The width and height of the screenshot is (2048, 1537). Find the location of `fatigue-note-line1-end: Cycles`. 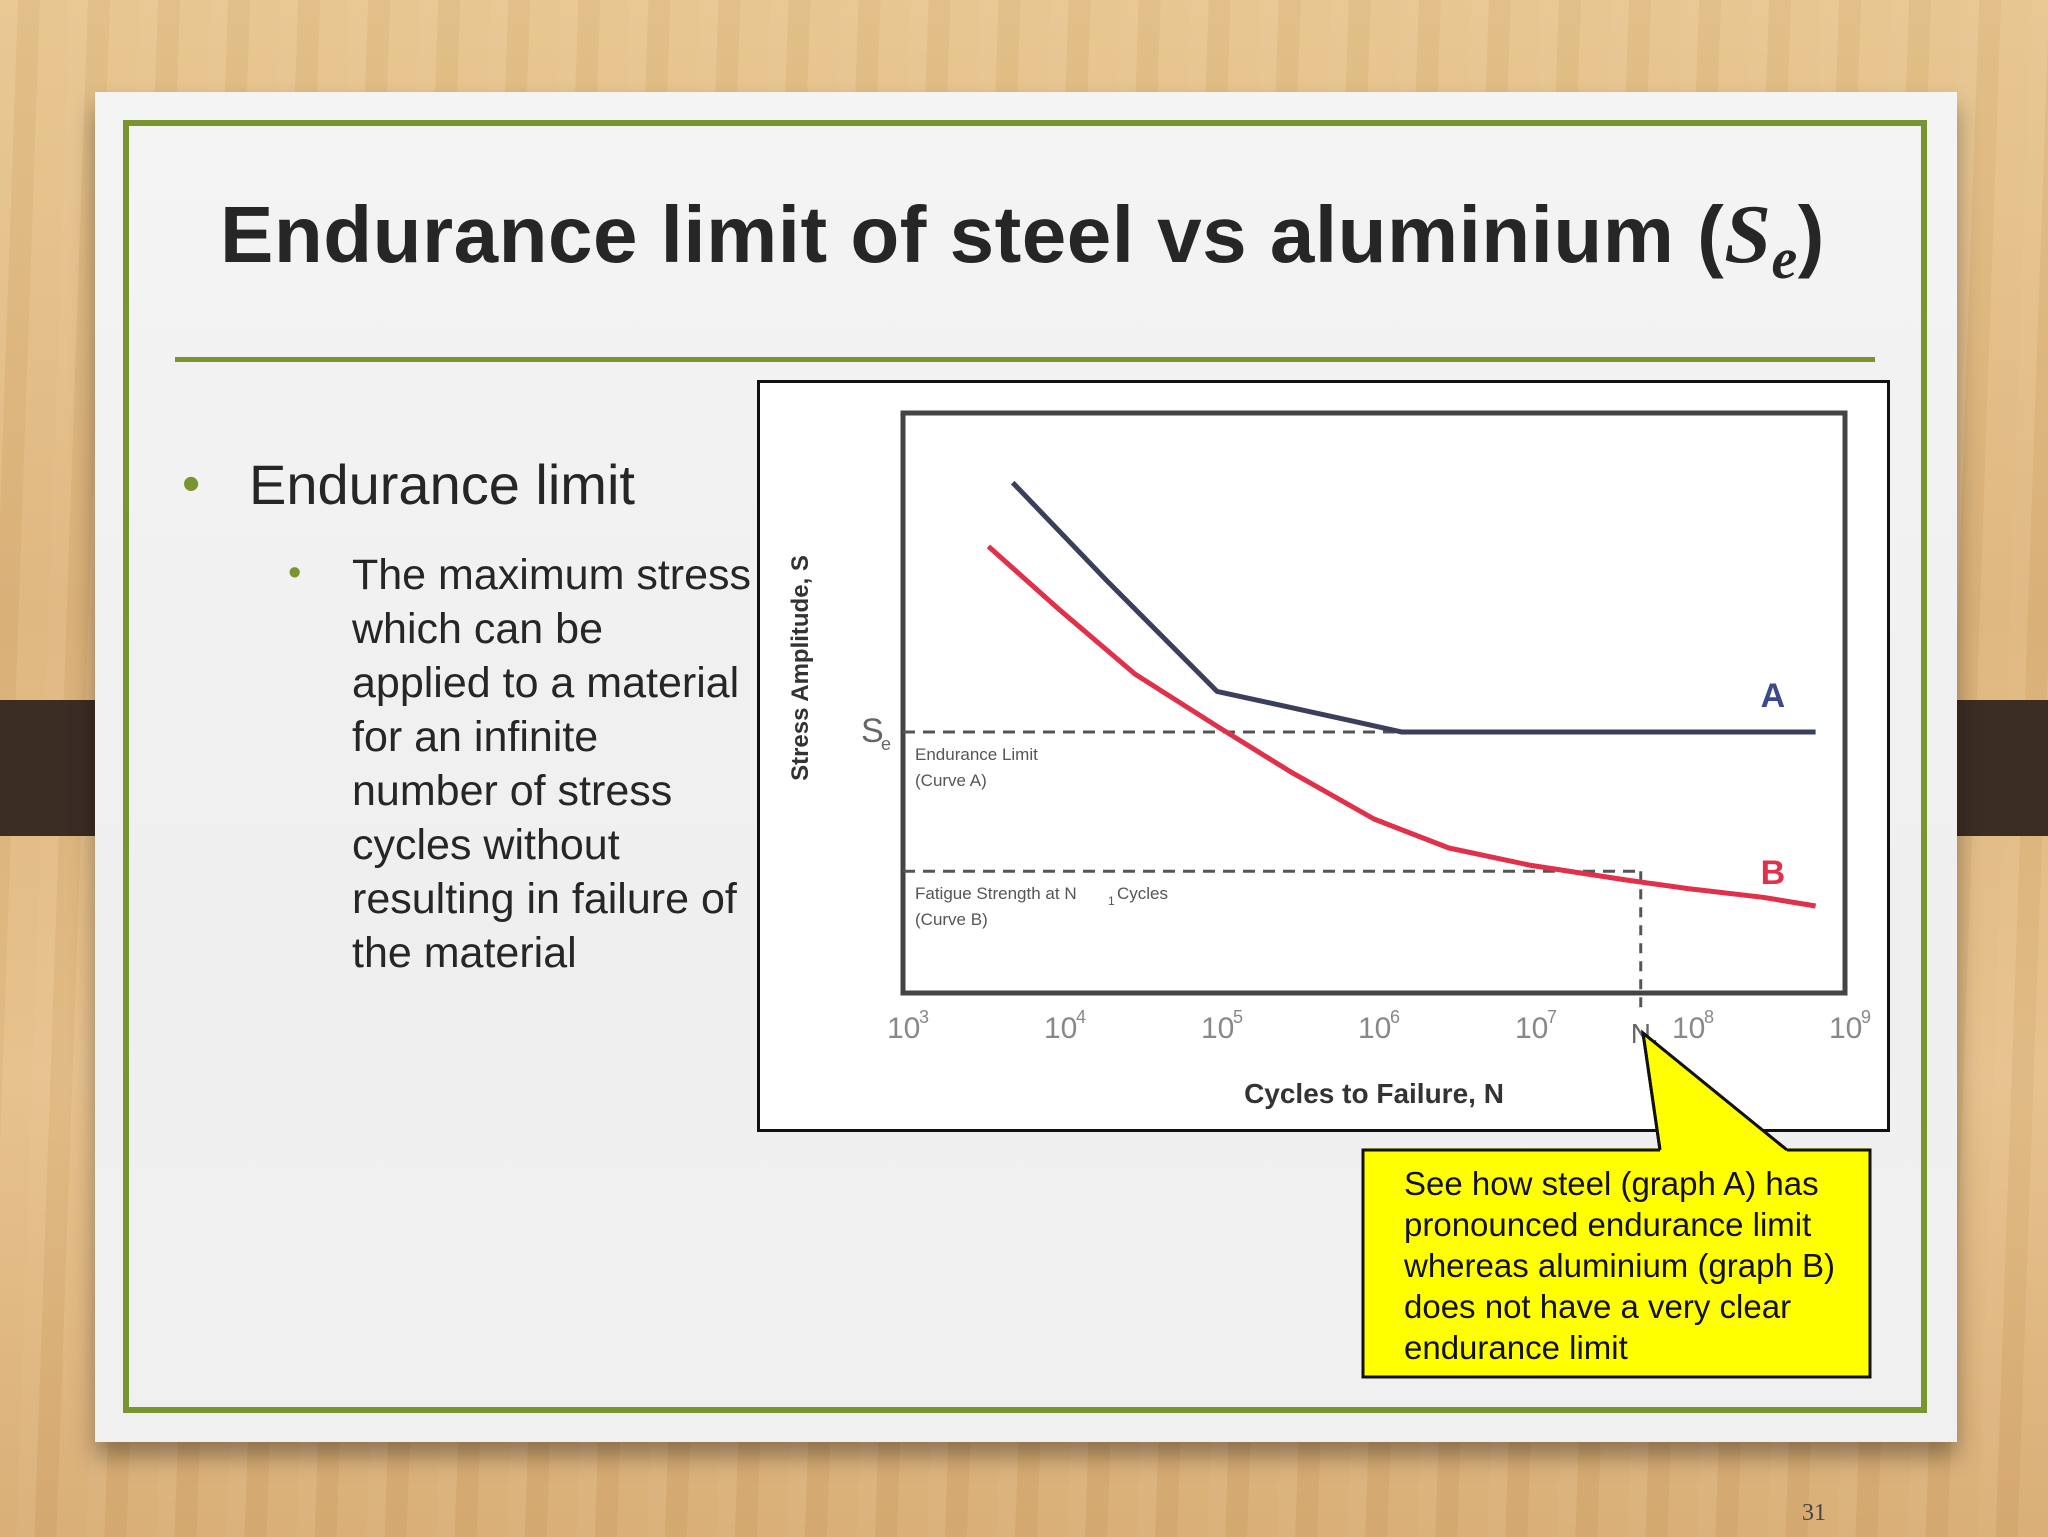

fatigue-note-line1-end: Cycles is located at coordinates (1142, 893).